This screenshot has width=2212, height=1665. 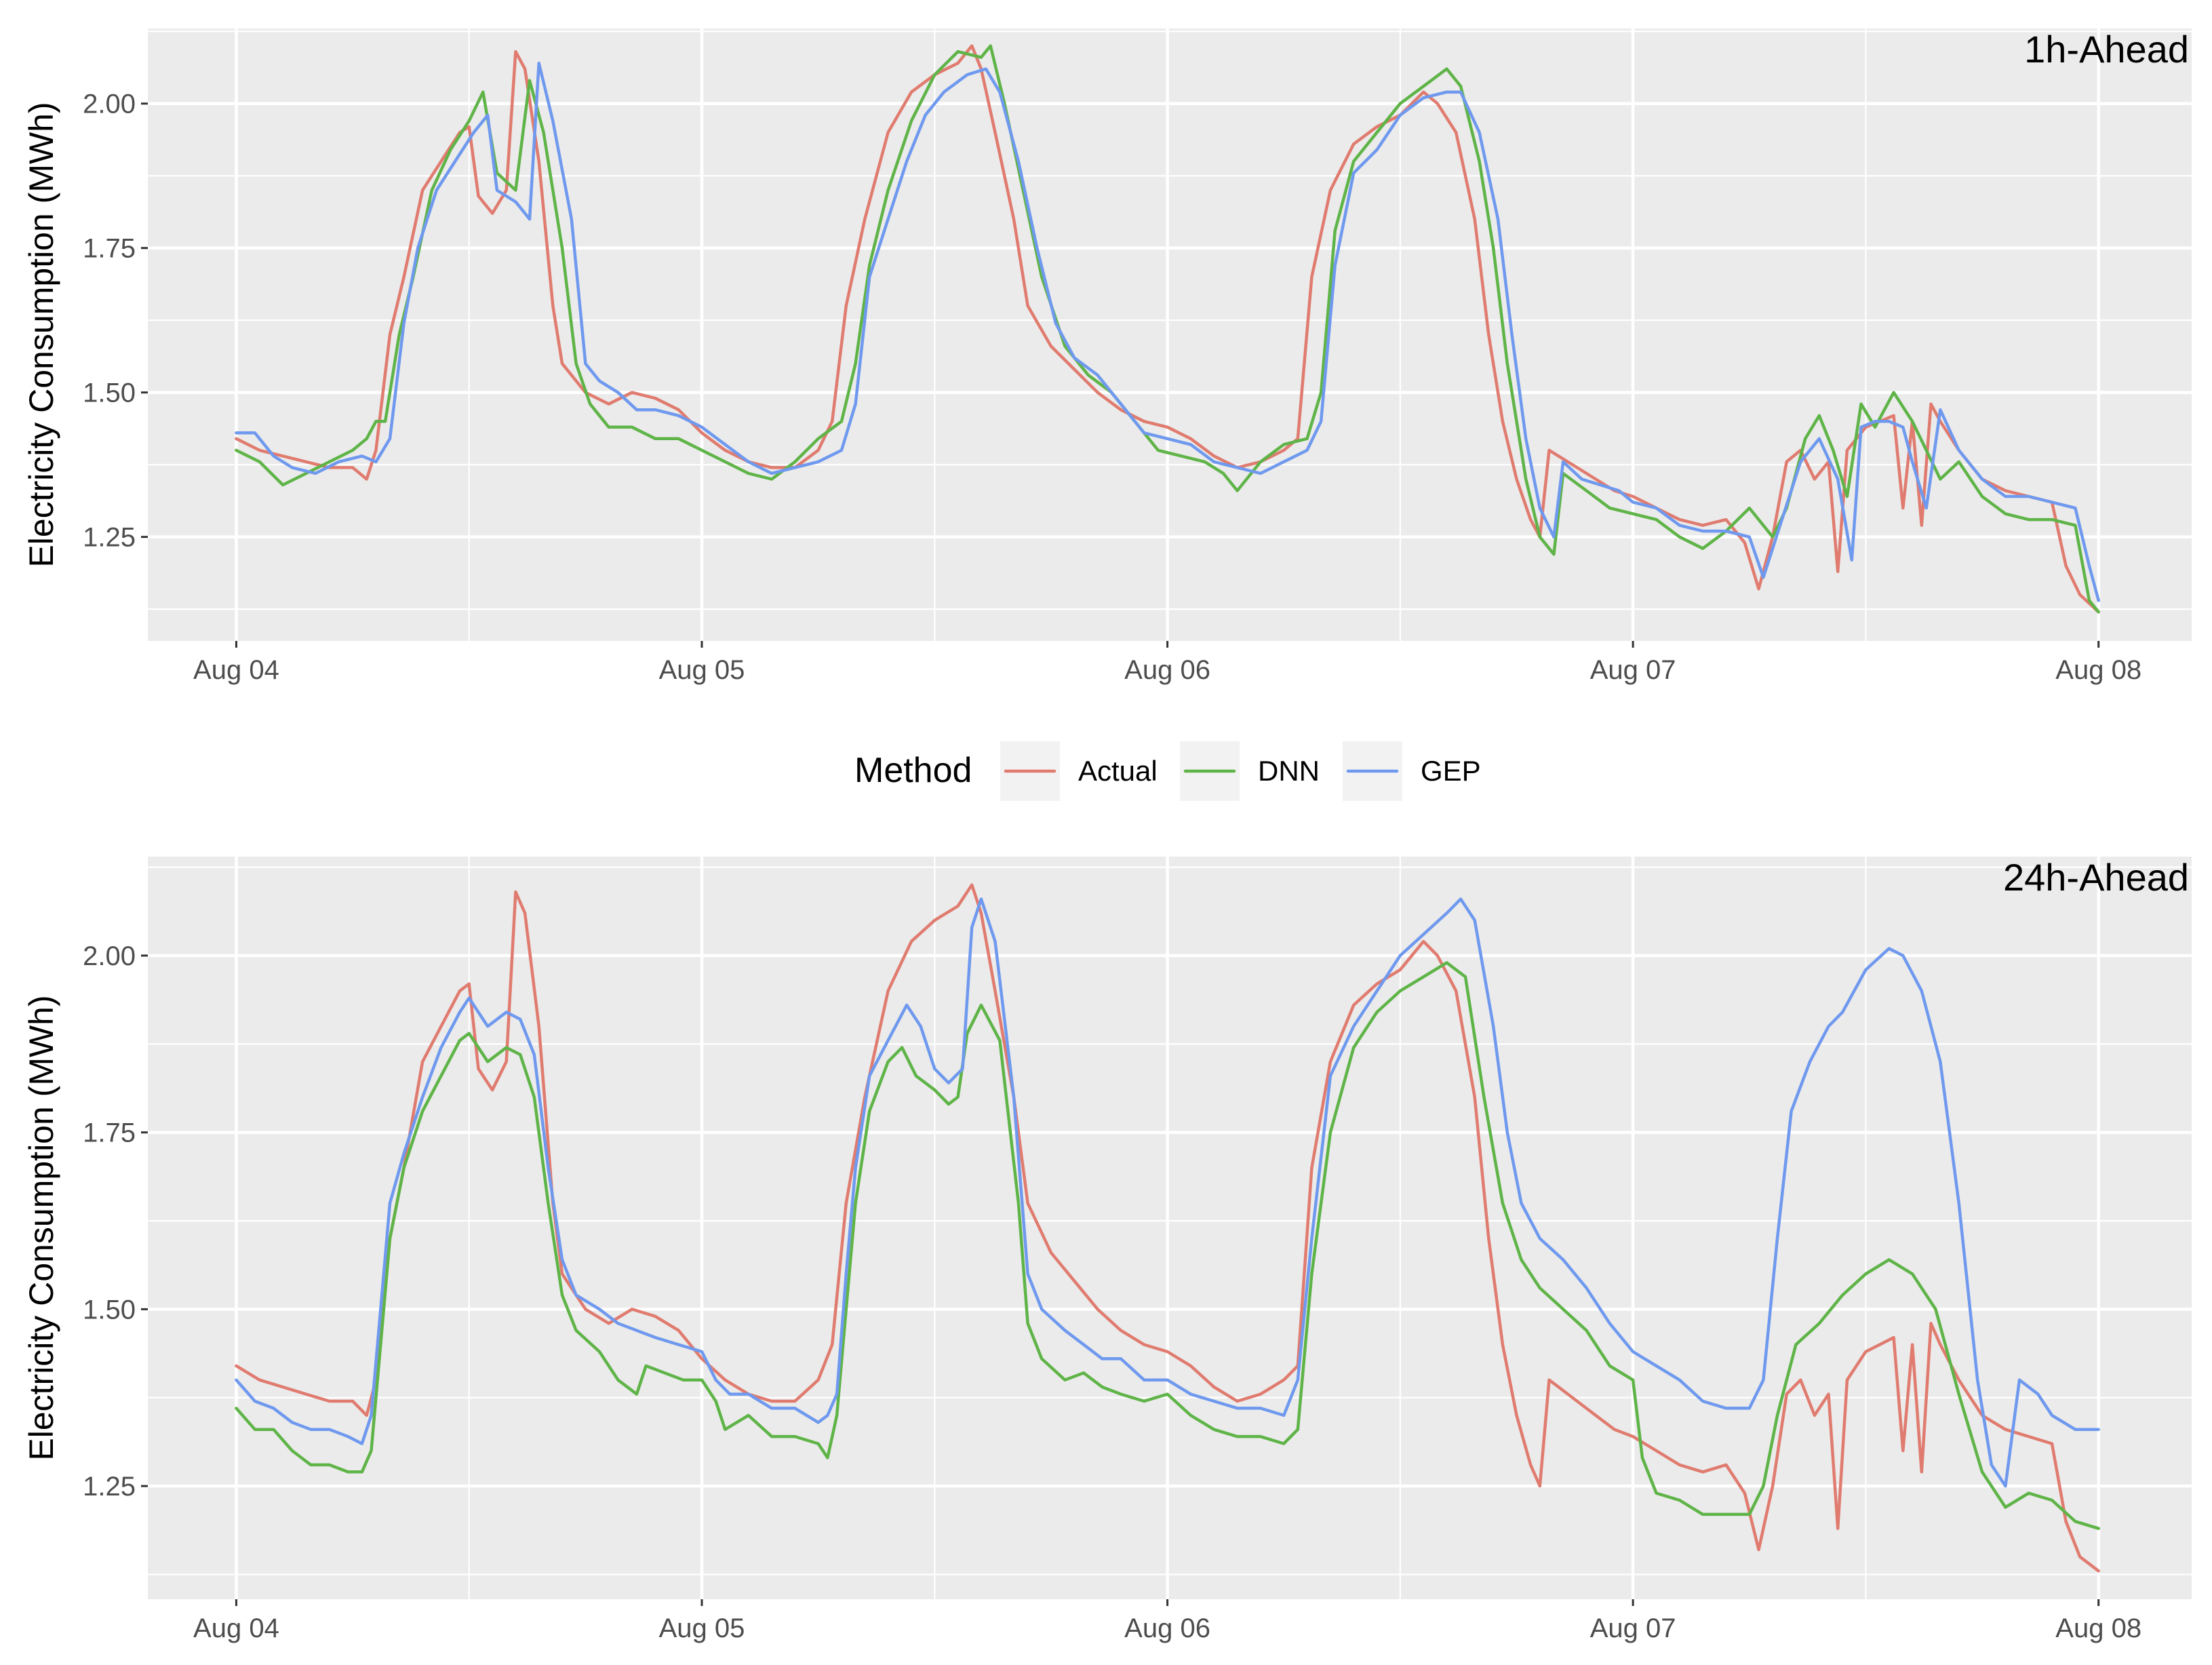 I want to click on legend-label-actual: Actual, so click(x=1118, y=771).